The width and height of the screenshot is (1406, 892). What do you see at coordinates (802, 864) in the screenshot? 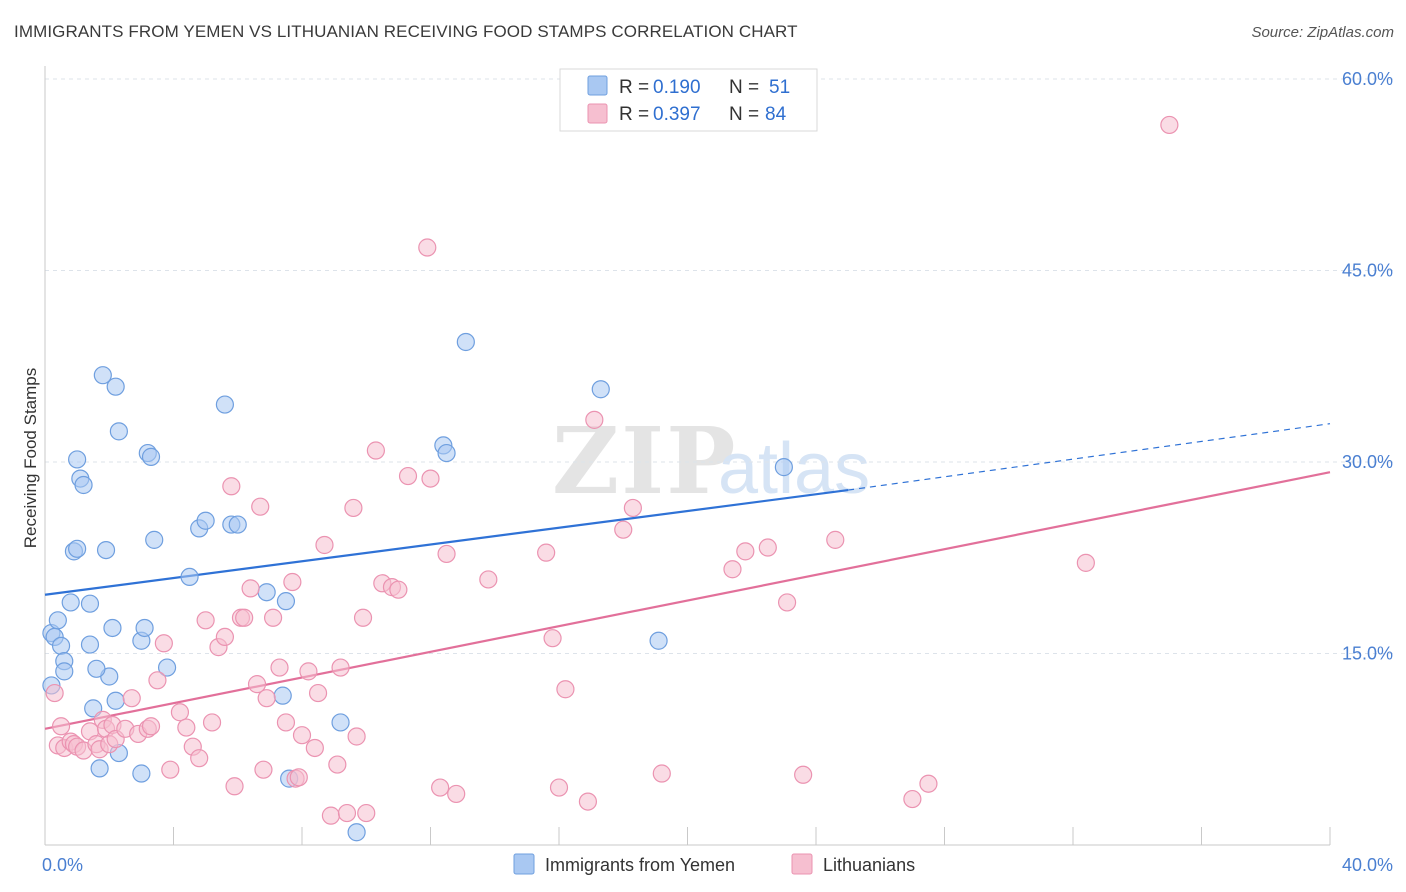
I see `bottom-legend-swatch-pink` at bounding box center [802, 864].